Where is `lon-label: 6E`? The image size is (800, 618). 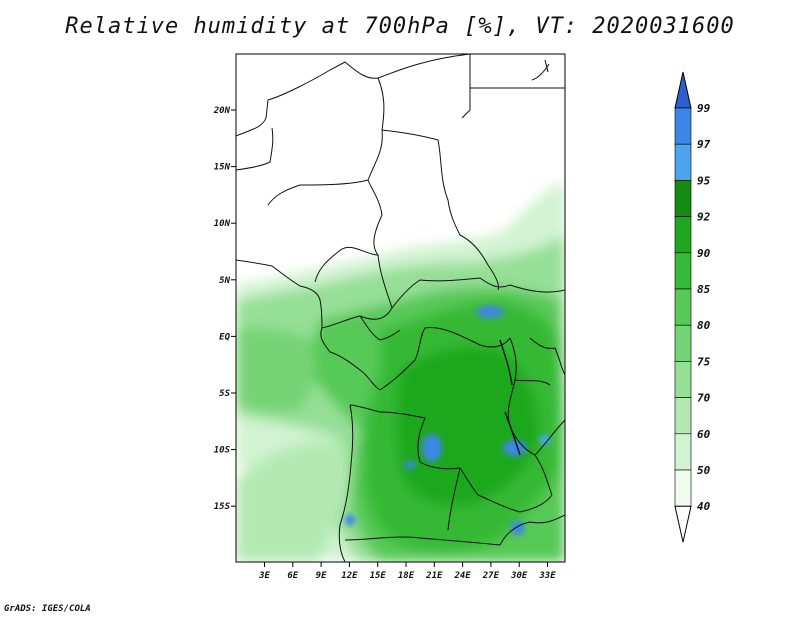 lon-label: 6E is located at coordinates (292, 576).